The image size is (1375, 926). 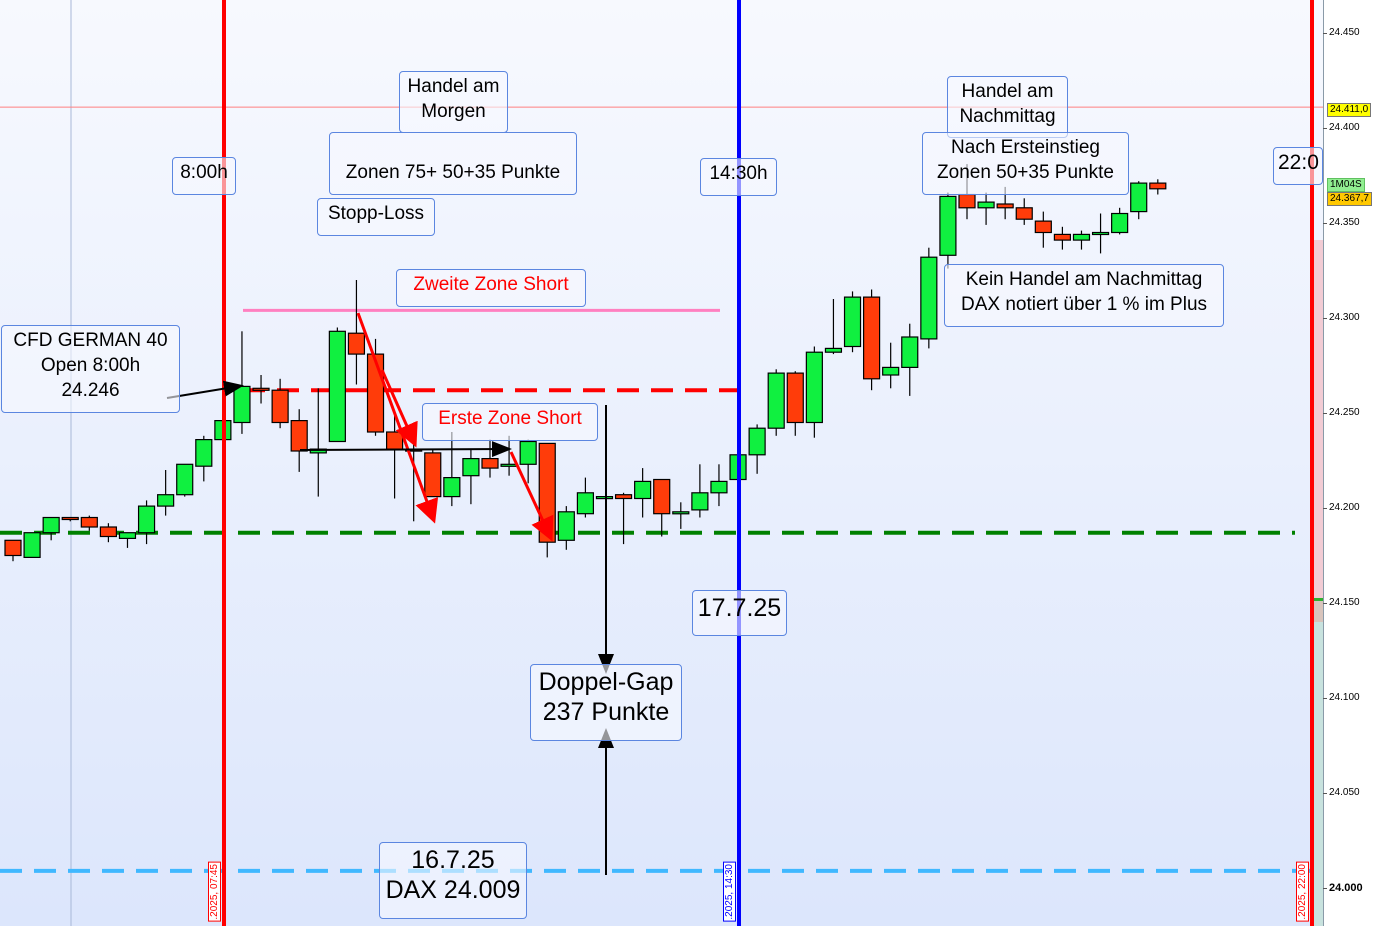 I want to click on label-open-time: 8:00h, so click(x=204, y=176).